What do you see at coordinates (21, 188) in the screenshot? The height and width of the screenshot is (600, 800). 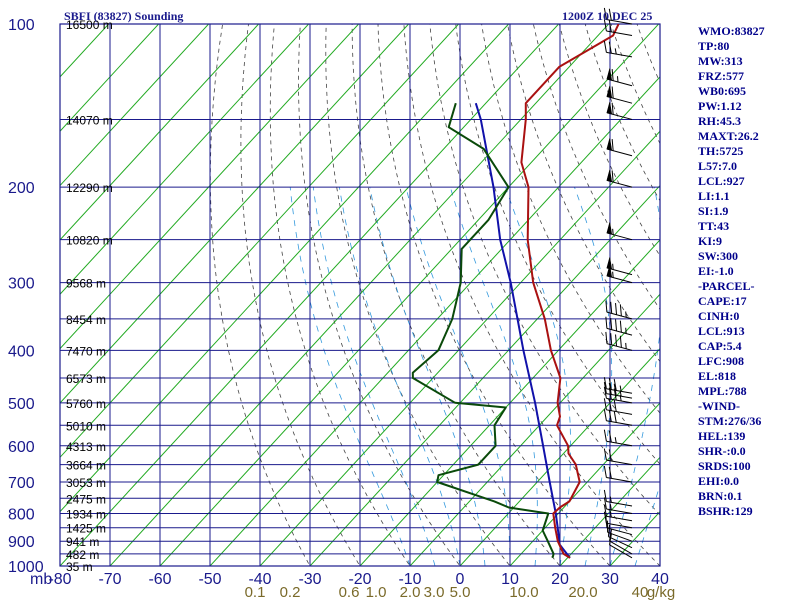 I see `pressure-tick-label: 200` at bounding box center [21, 188].